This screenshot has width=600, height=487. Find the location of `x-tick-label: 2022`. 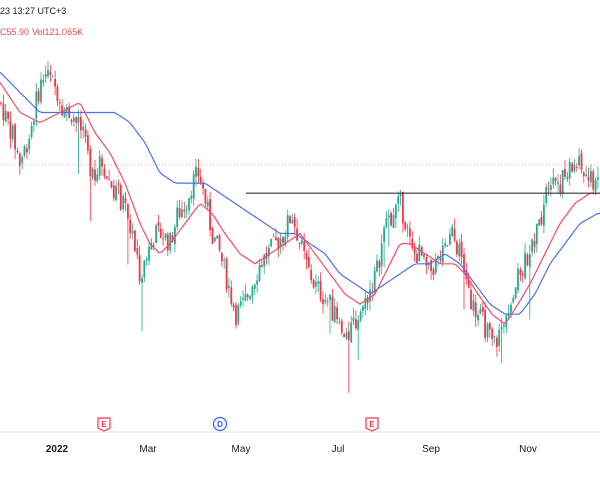

x-tick-label: 2022 is located at coordinates (57, 449).